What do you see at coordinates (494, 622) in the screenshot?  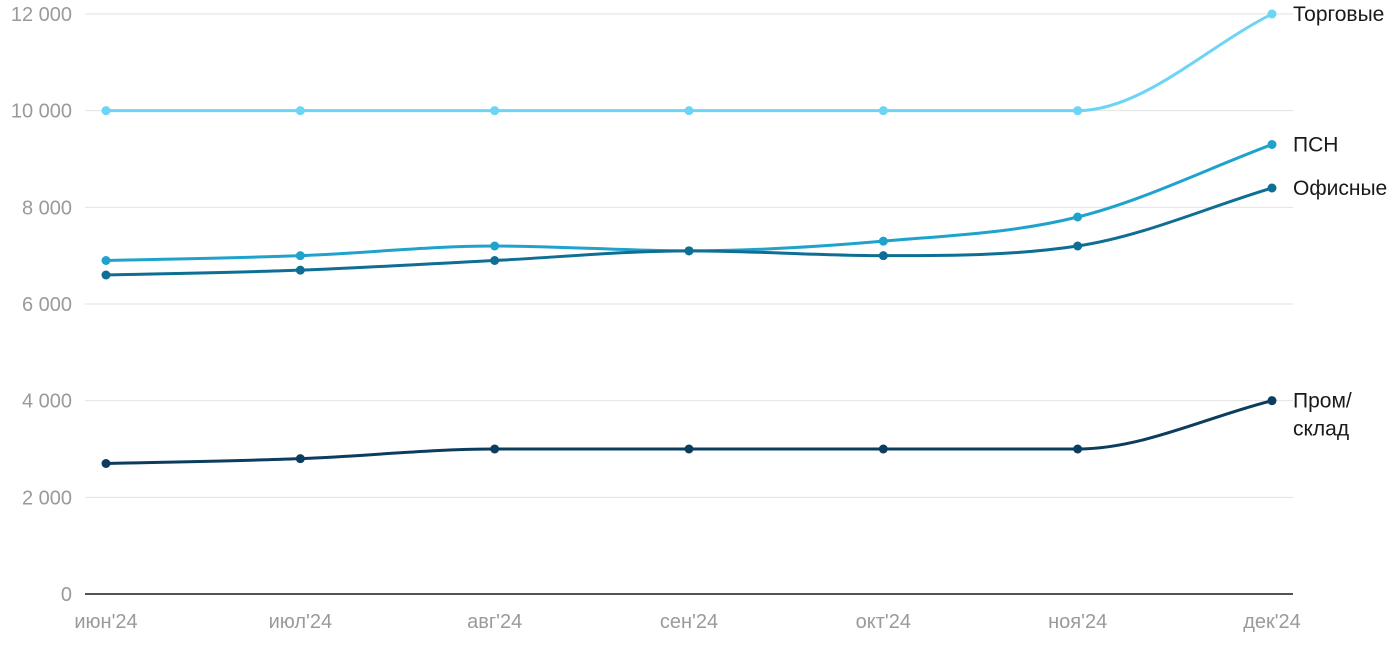 I see `x-tick-label: авг'24` at bounding box center [494, 622].